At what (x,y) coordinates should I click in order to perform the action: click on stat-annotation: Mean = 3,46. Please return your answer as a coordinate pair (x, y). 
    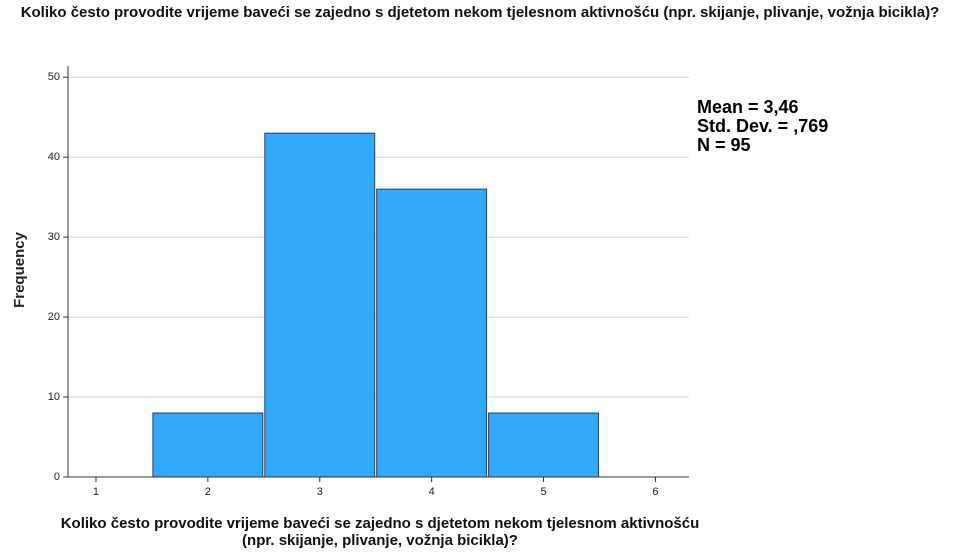
    Looking at the image, I should click on (748, 107).